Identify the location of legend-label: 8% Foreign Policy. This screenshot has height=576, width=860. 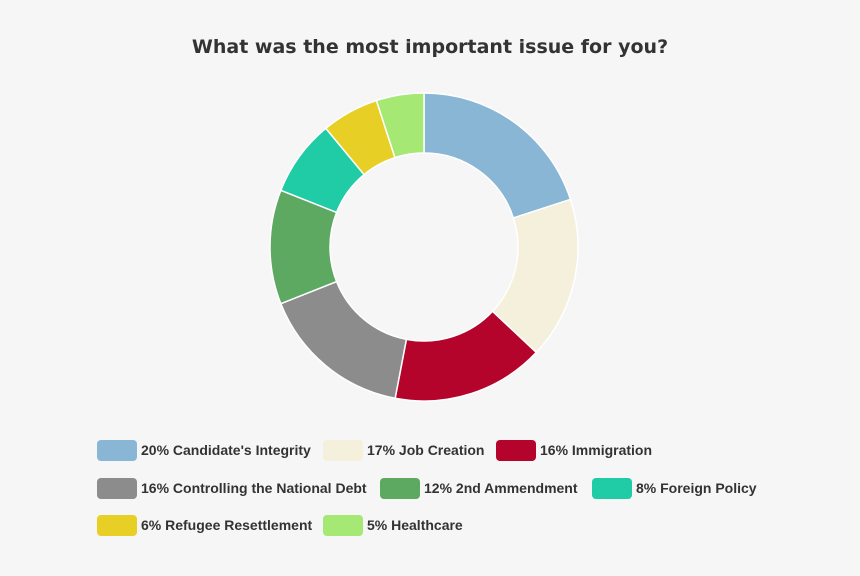
(696, 488).